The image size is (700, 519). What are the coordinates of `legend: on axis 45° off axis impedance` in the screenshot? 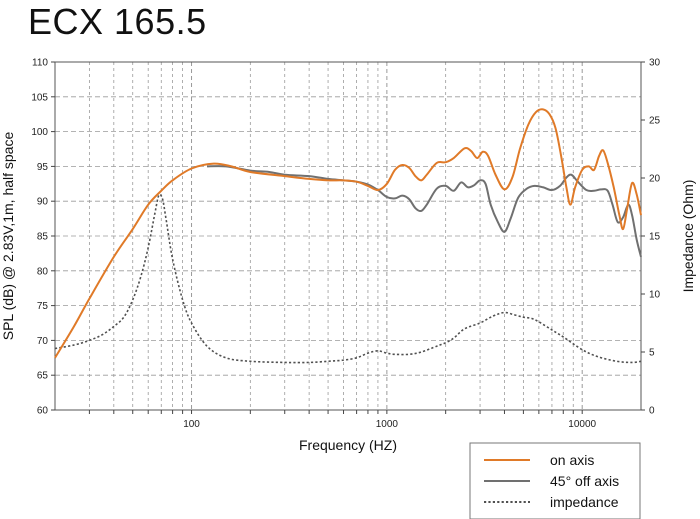 It's located at (555, 480).